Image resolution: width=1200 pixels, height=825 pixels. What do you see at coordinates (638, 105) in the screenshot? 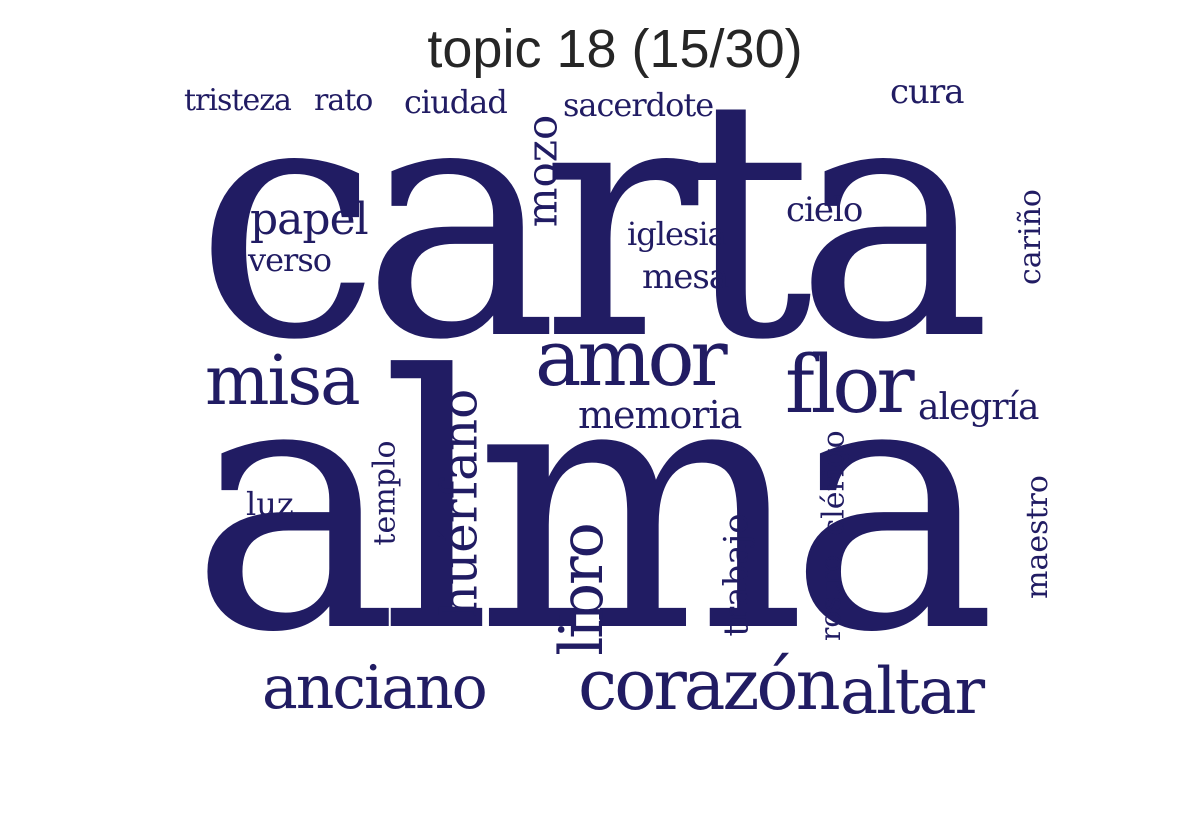
I see `word-sacerdote: sacerdote` at bounding box center [638, 105].